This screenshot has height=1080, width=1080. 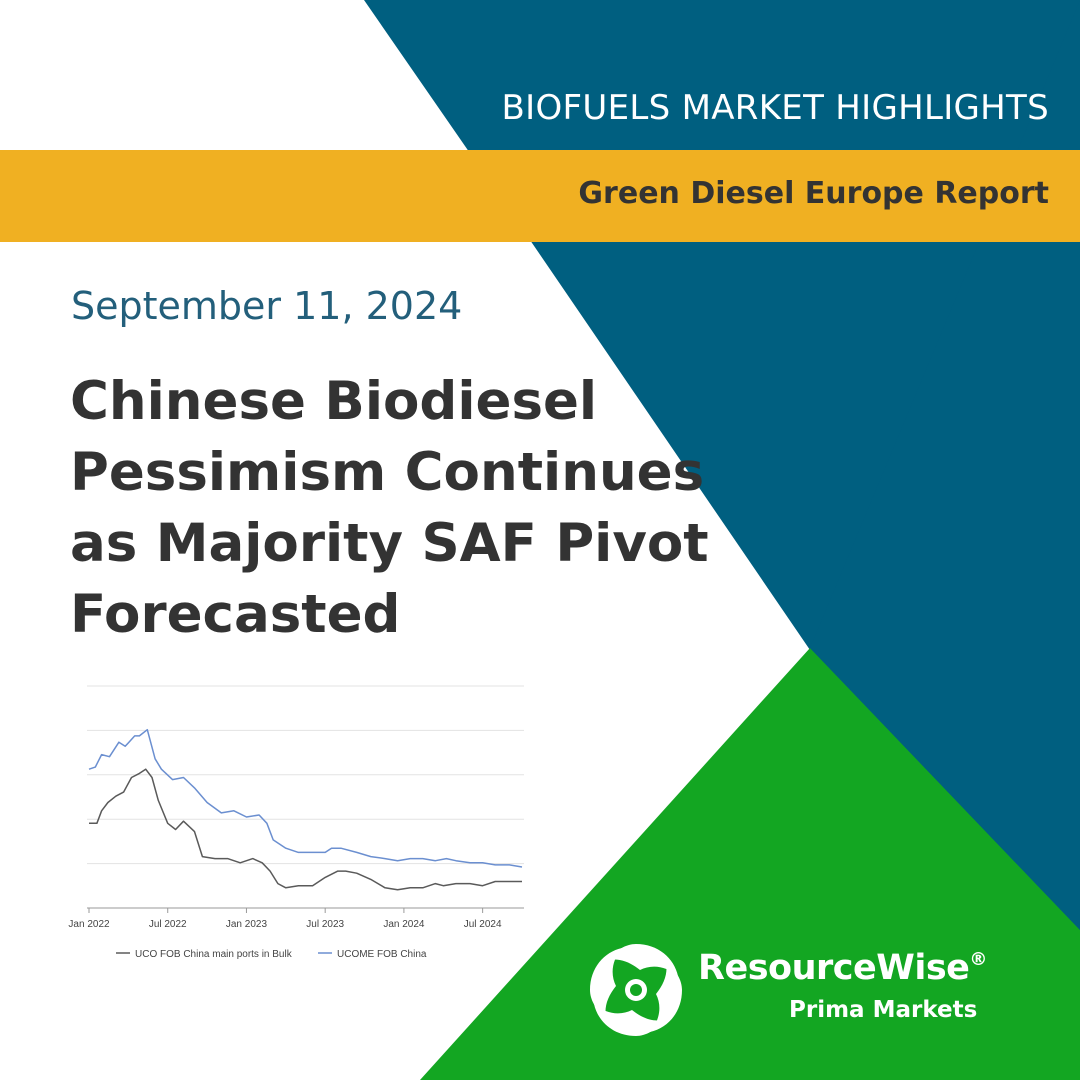 What do you see at coordinates (389, 543) in the screenshot?
I see `headline-line: as Majority SAF Pivot` at bounding box center [389, 543].